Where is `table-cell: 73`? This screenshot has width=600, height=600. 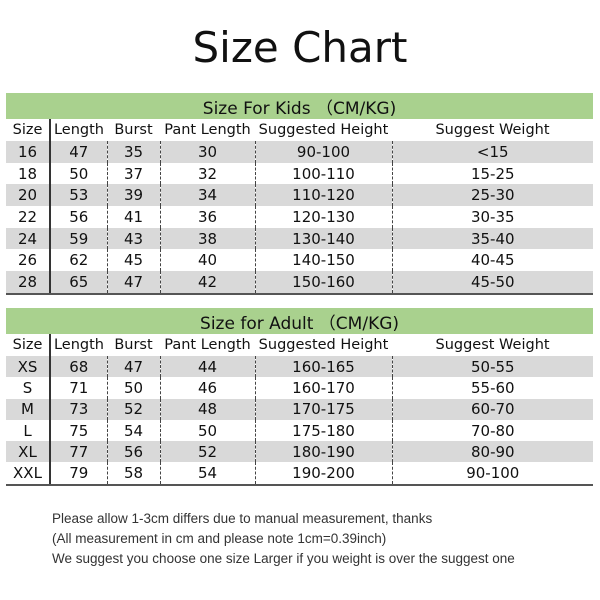
table-cell: 73 is located at coordinates (78, 409).